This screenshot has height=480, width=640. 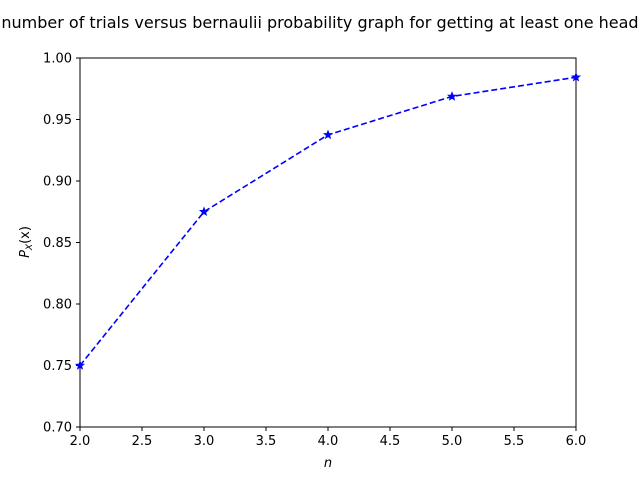 I want to click on x-axis-ticks: 2.0 2.5 3.0 3.5 4.0 4.5 5.0 5.5 6.0, so click(x=328, y=438).